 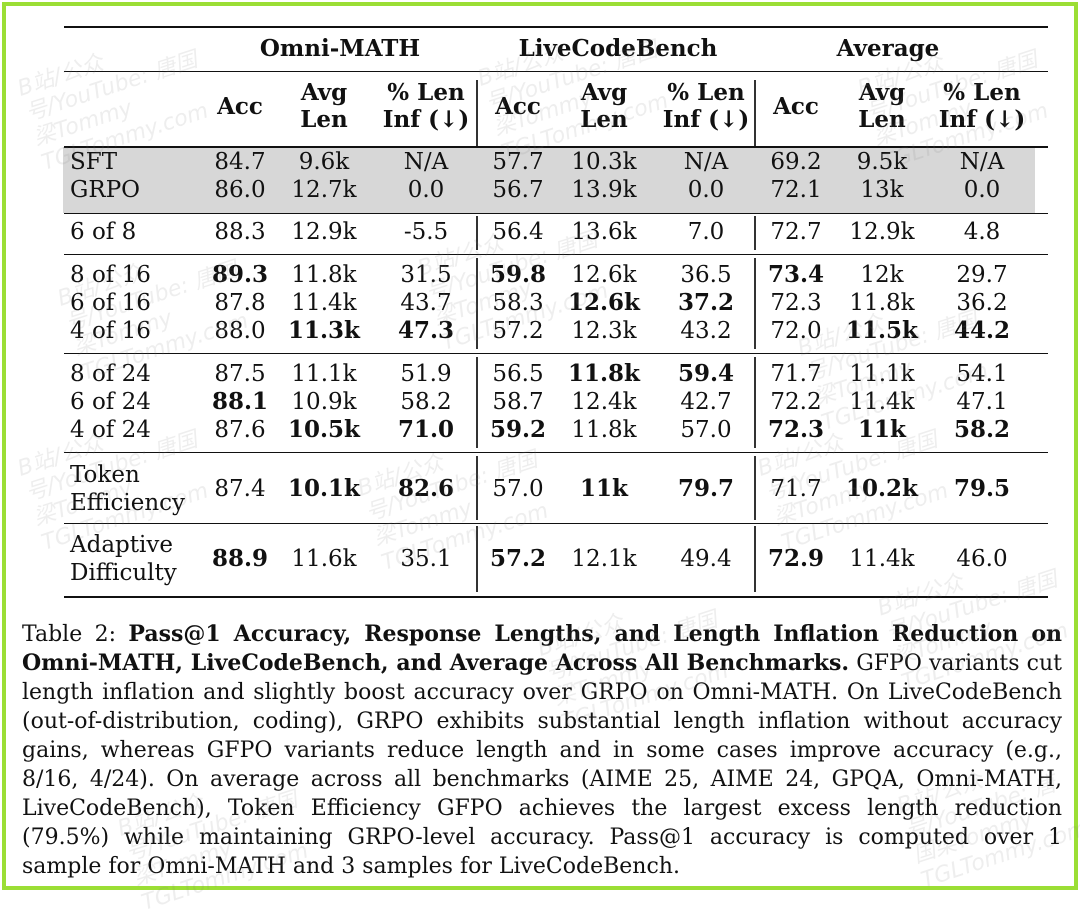 I want to click on table-cell: 37.2, so click(x=706, y=302).